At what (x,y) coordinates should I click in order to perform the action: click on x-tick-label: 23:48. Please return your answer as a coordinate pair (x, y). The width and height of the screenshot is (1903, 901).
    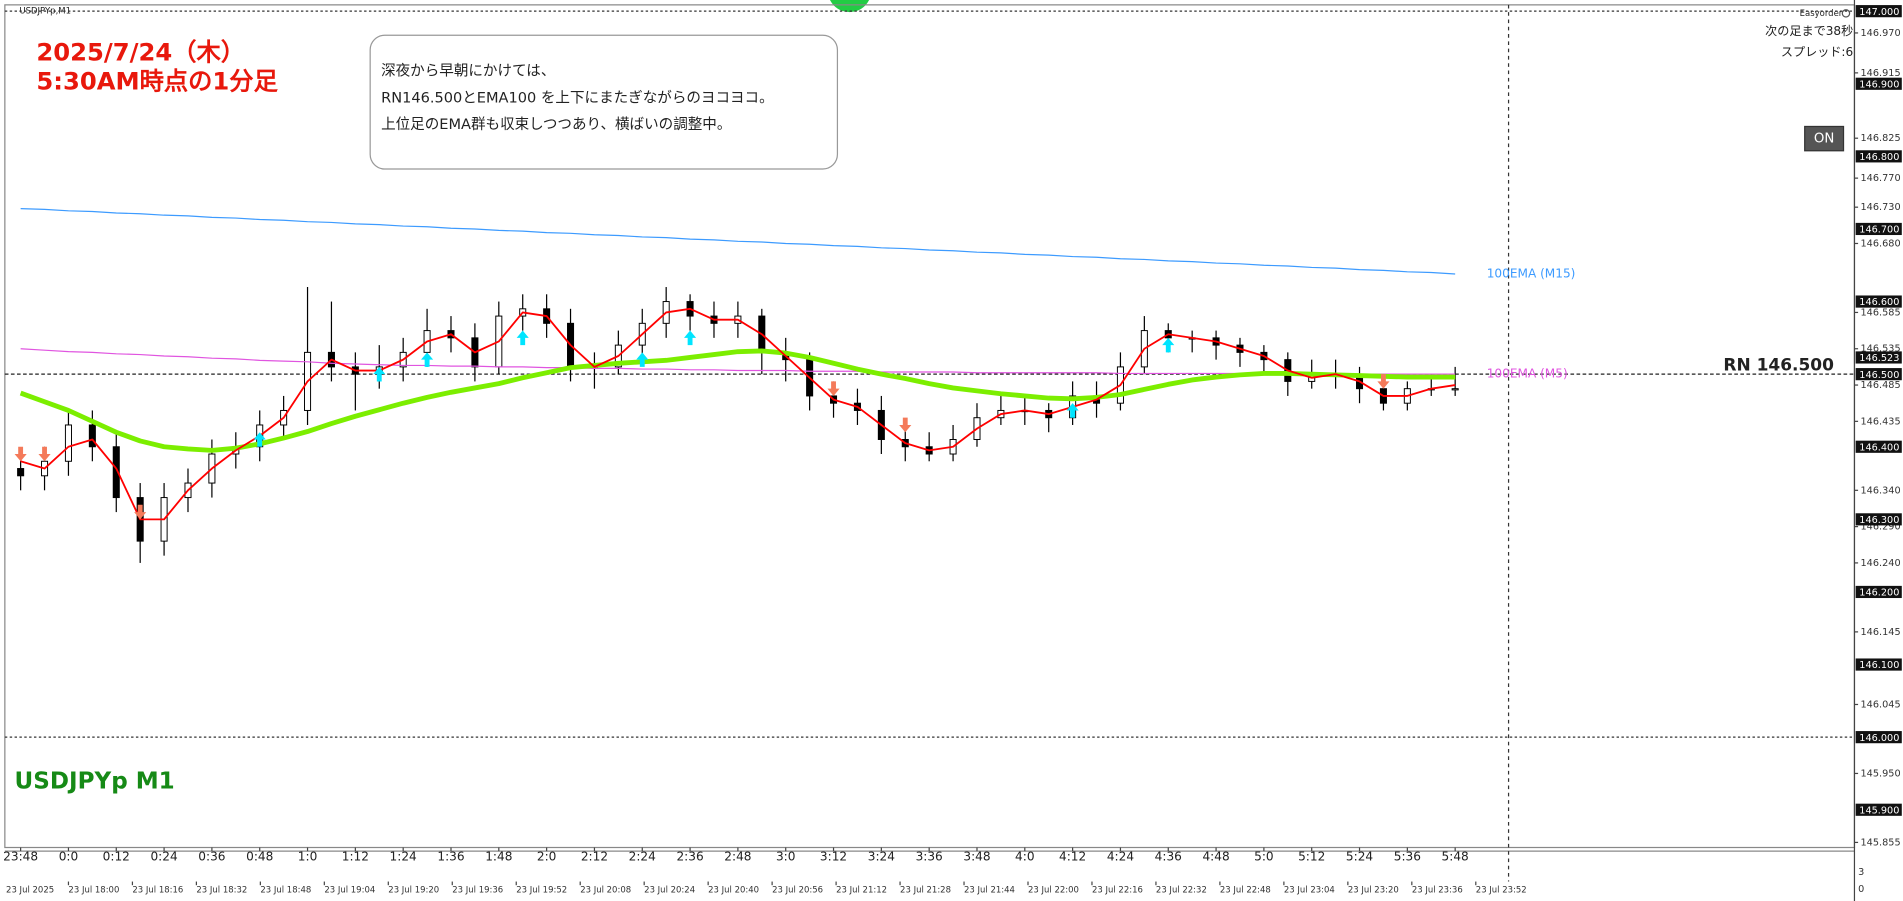
    Looking at the image, I should click on (20, 857).